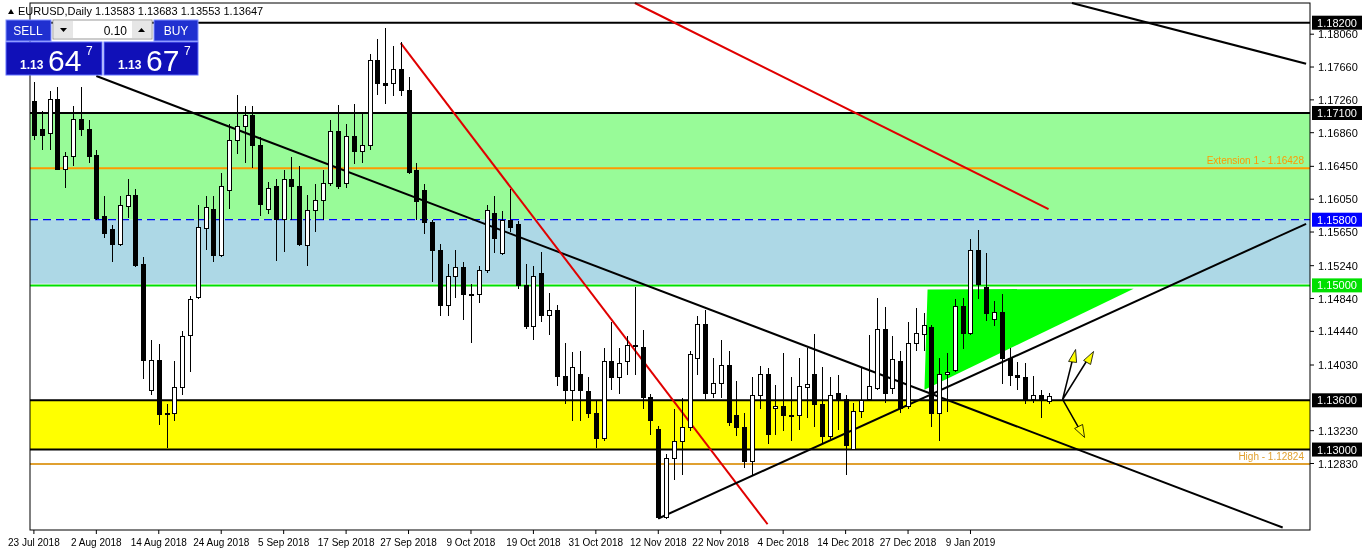  I want to click on y-tick-label: 1.15240, so click(1338, 265).